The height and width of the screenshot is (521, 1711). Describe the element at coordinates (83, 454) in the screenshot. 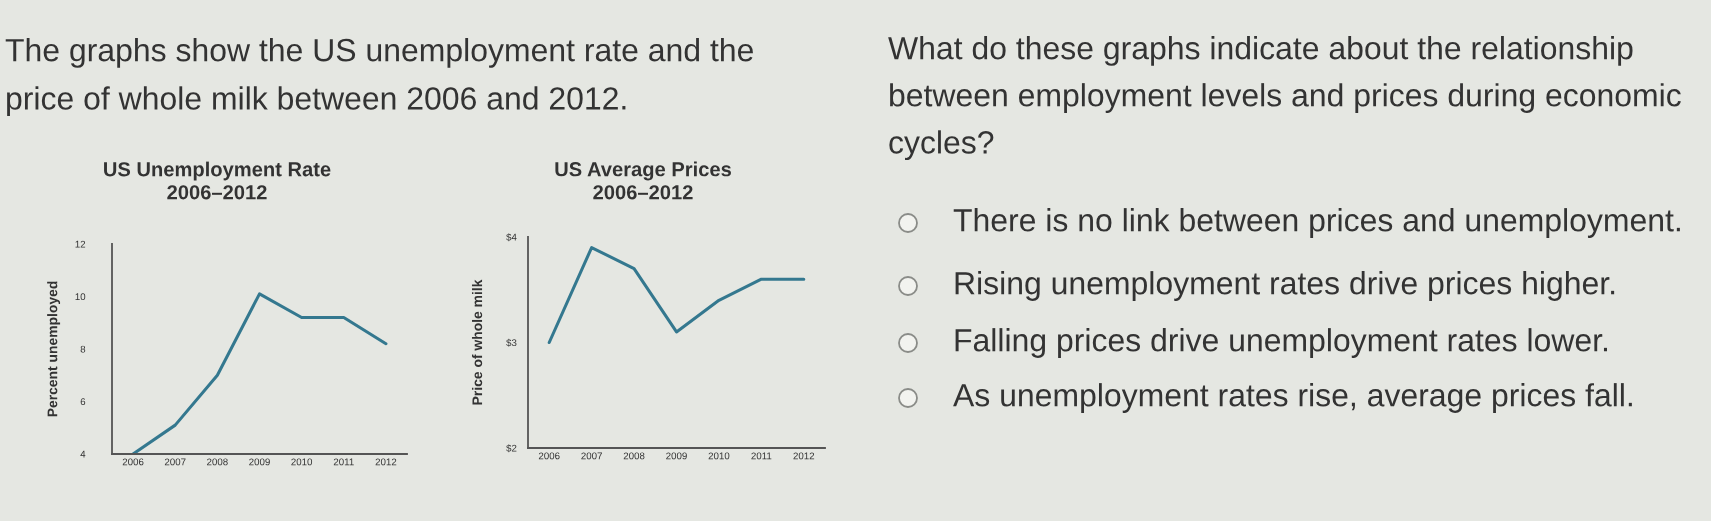

I see `y-tick-label: 4` at that location.